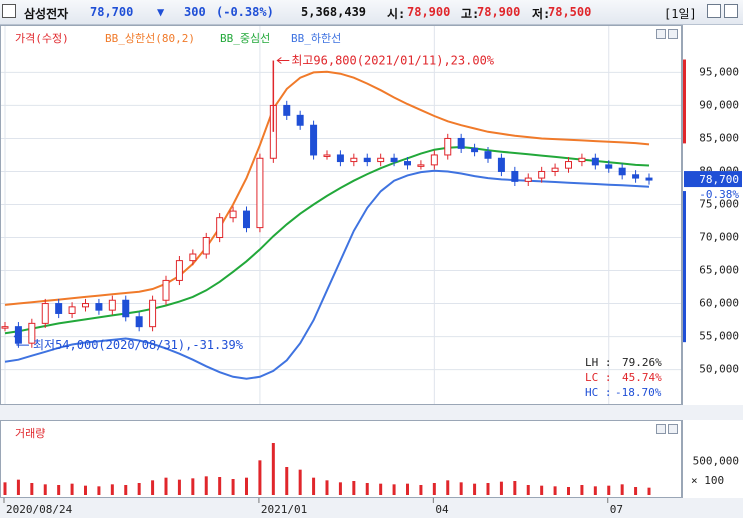  Describe the element at coordinates (30, 433) in the screenshot. I see `volume-legend: 거래량` at that location.